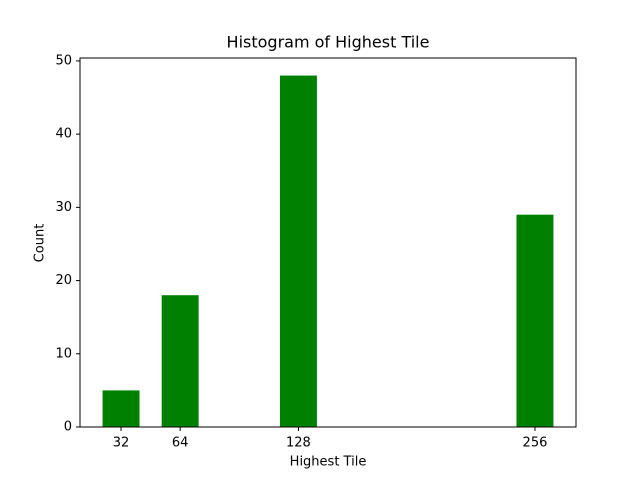 This screenshot has width=640, height=480. I want to click on x-tick-label: 256, so click(535, 443).